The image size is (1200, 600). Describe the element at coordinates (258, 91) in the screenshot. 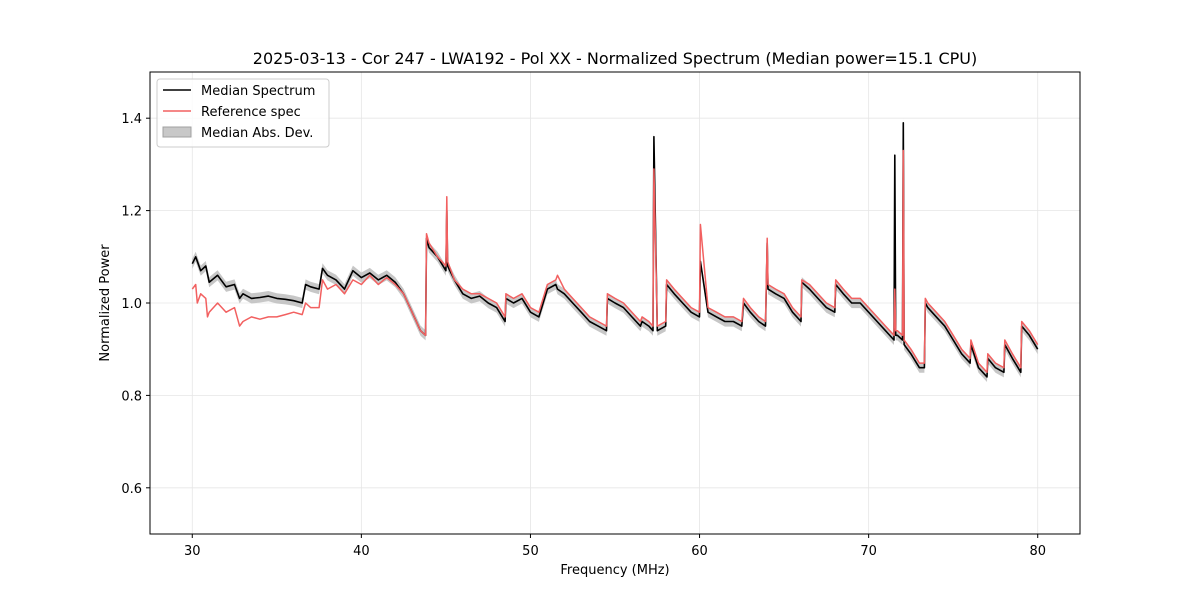

I see `legend-label-median: Median Spectrum` at that location.